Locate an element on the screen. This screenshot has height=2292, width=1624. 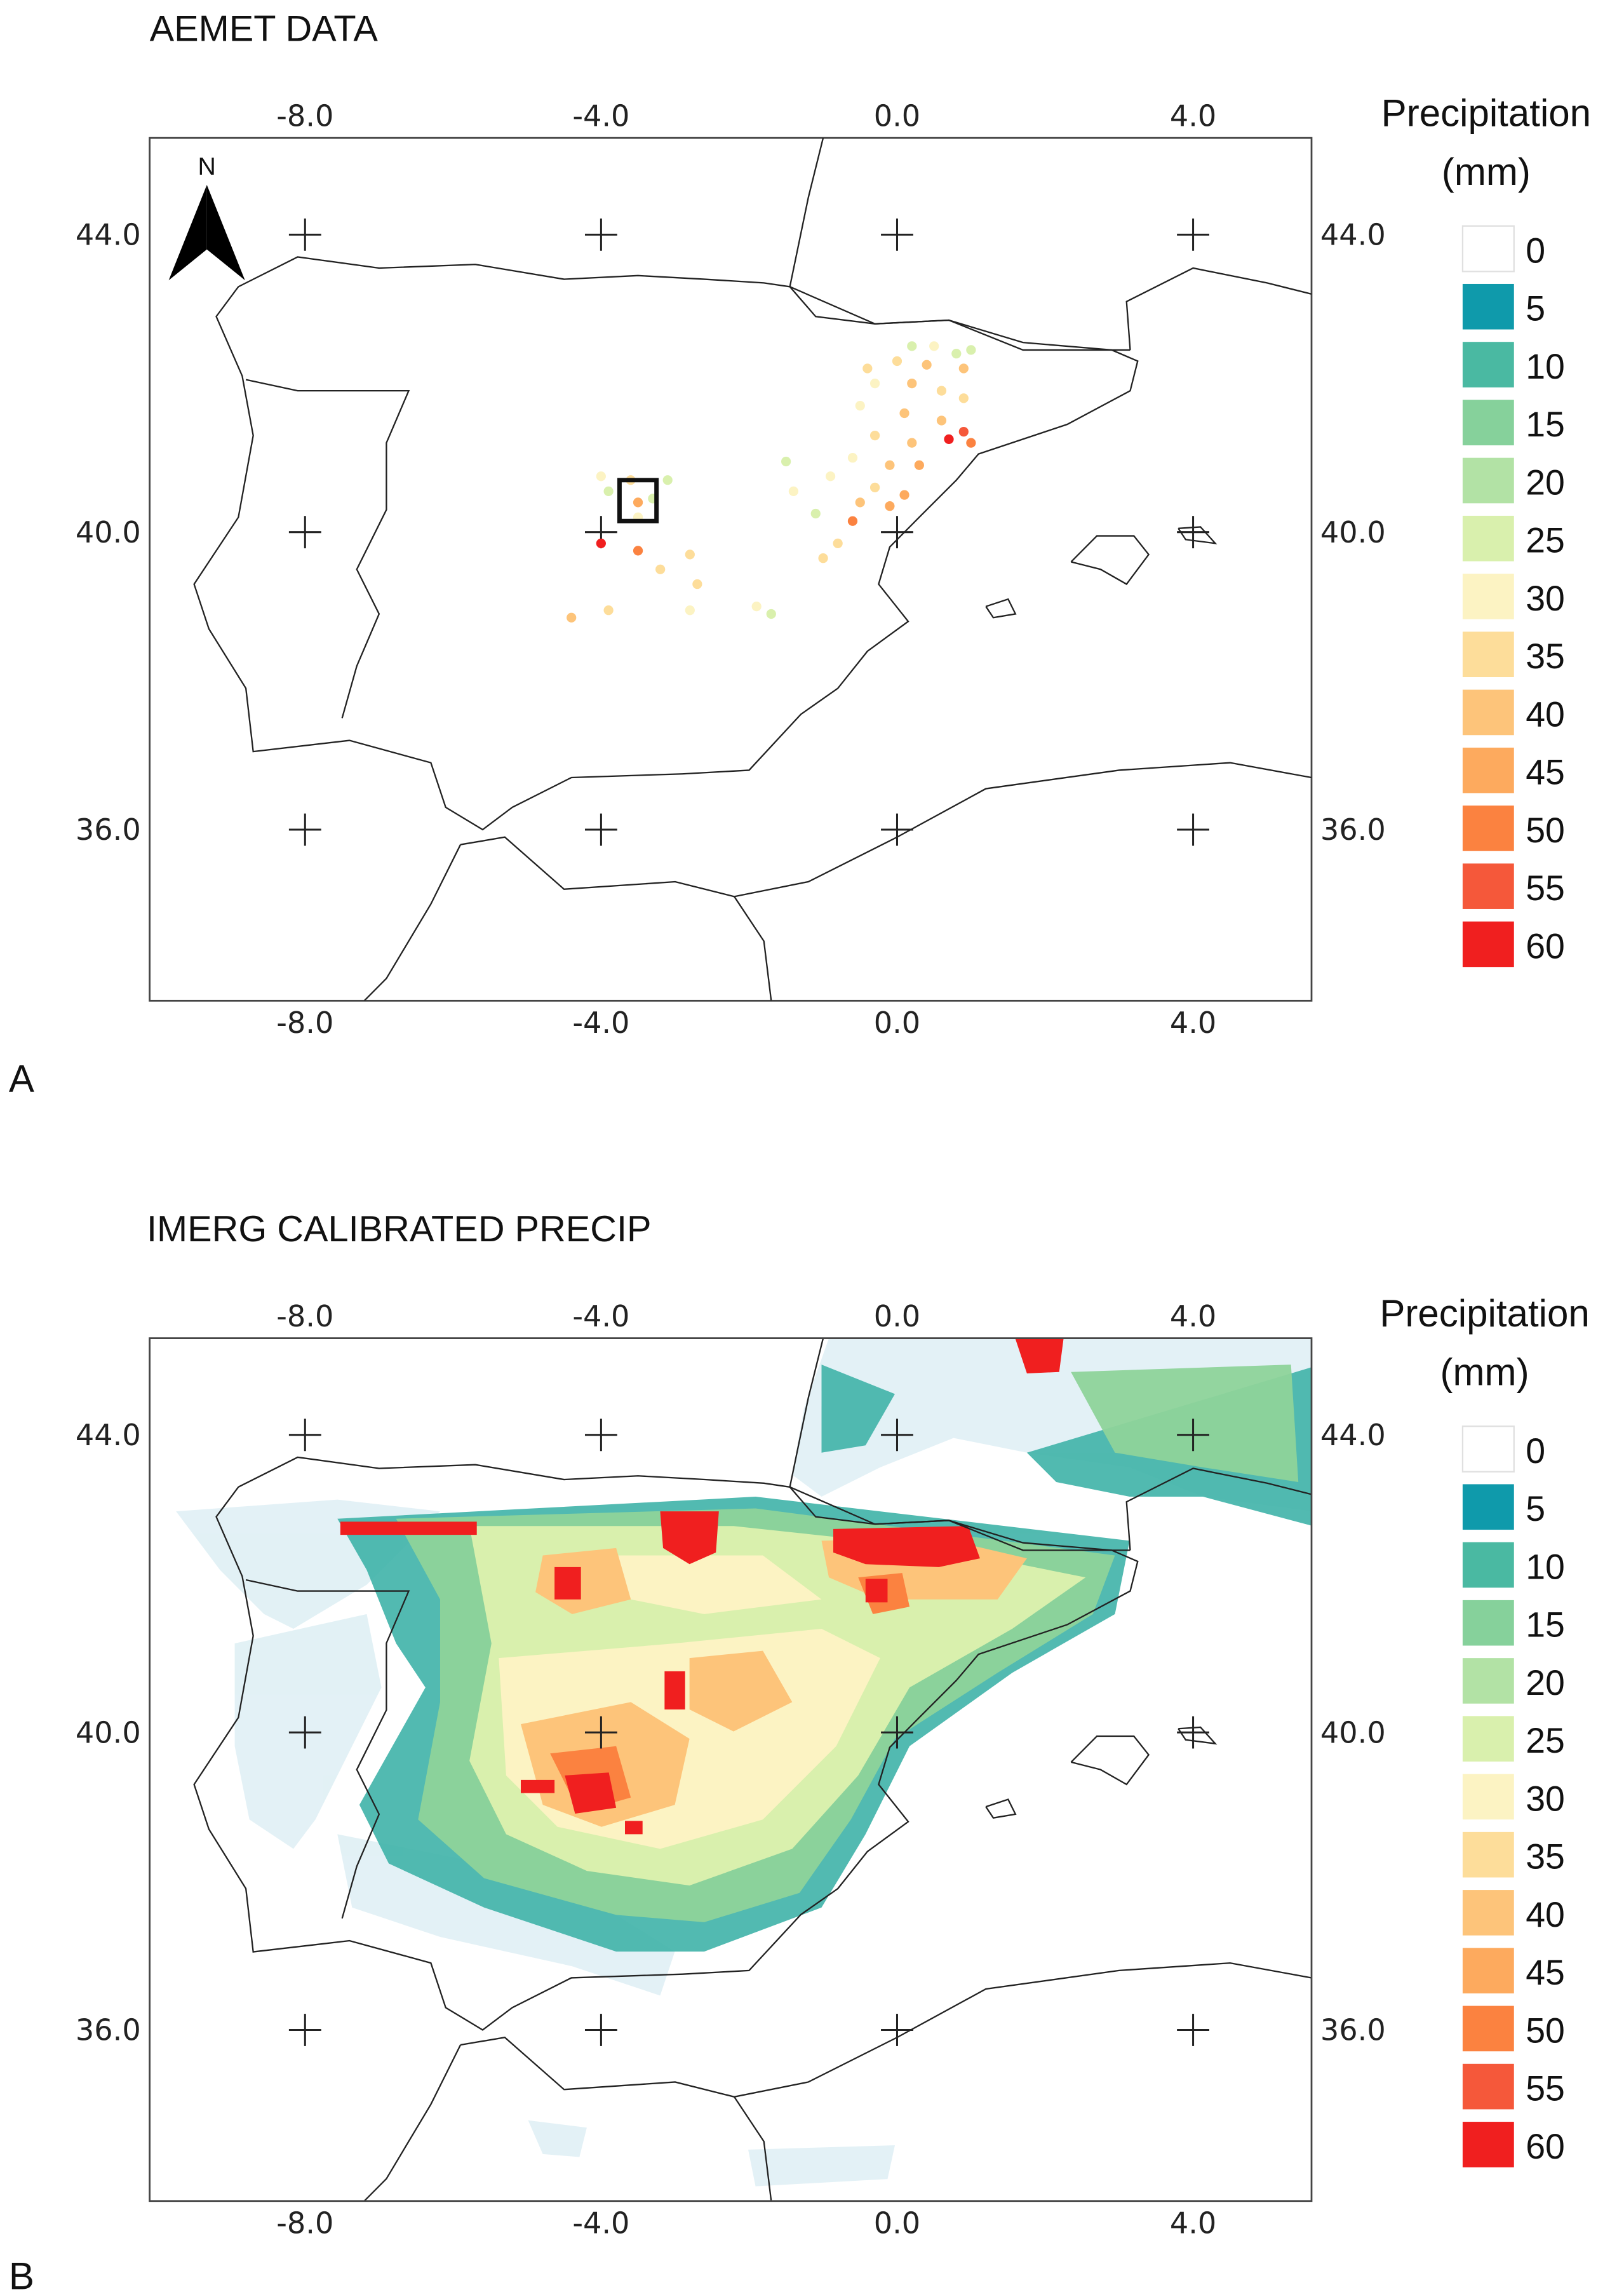
legend-value-label: 10 is located at coordinates (1545, 366).